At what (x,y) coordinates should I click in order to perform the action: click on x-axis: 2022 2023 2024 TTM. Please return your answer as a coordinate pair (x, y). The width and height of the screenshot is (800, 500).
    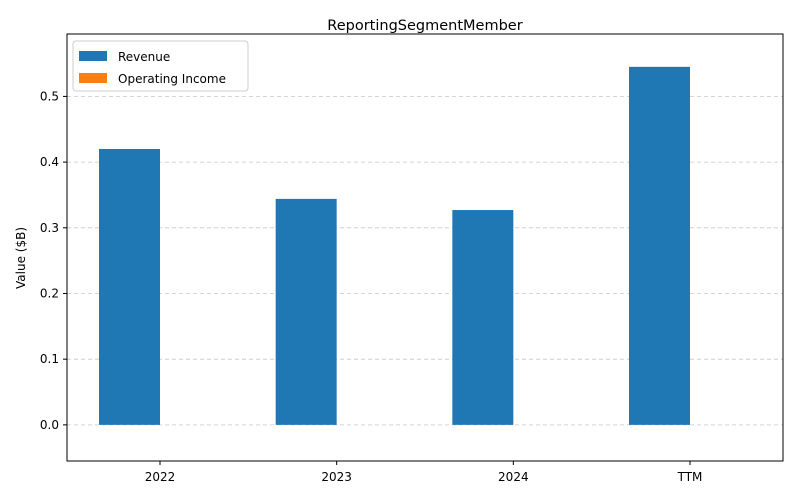
    Looking at the image, I should click on (424, 472).